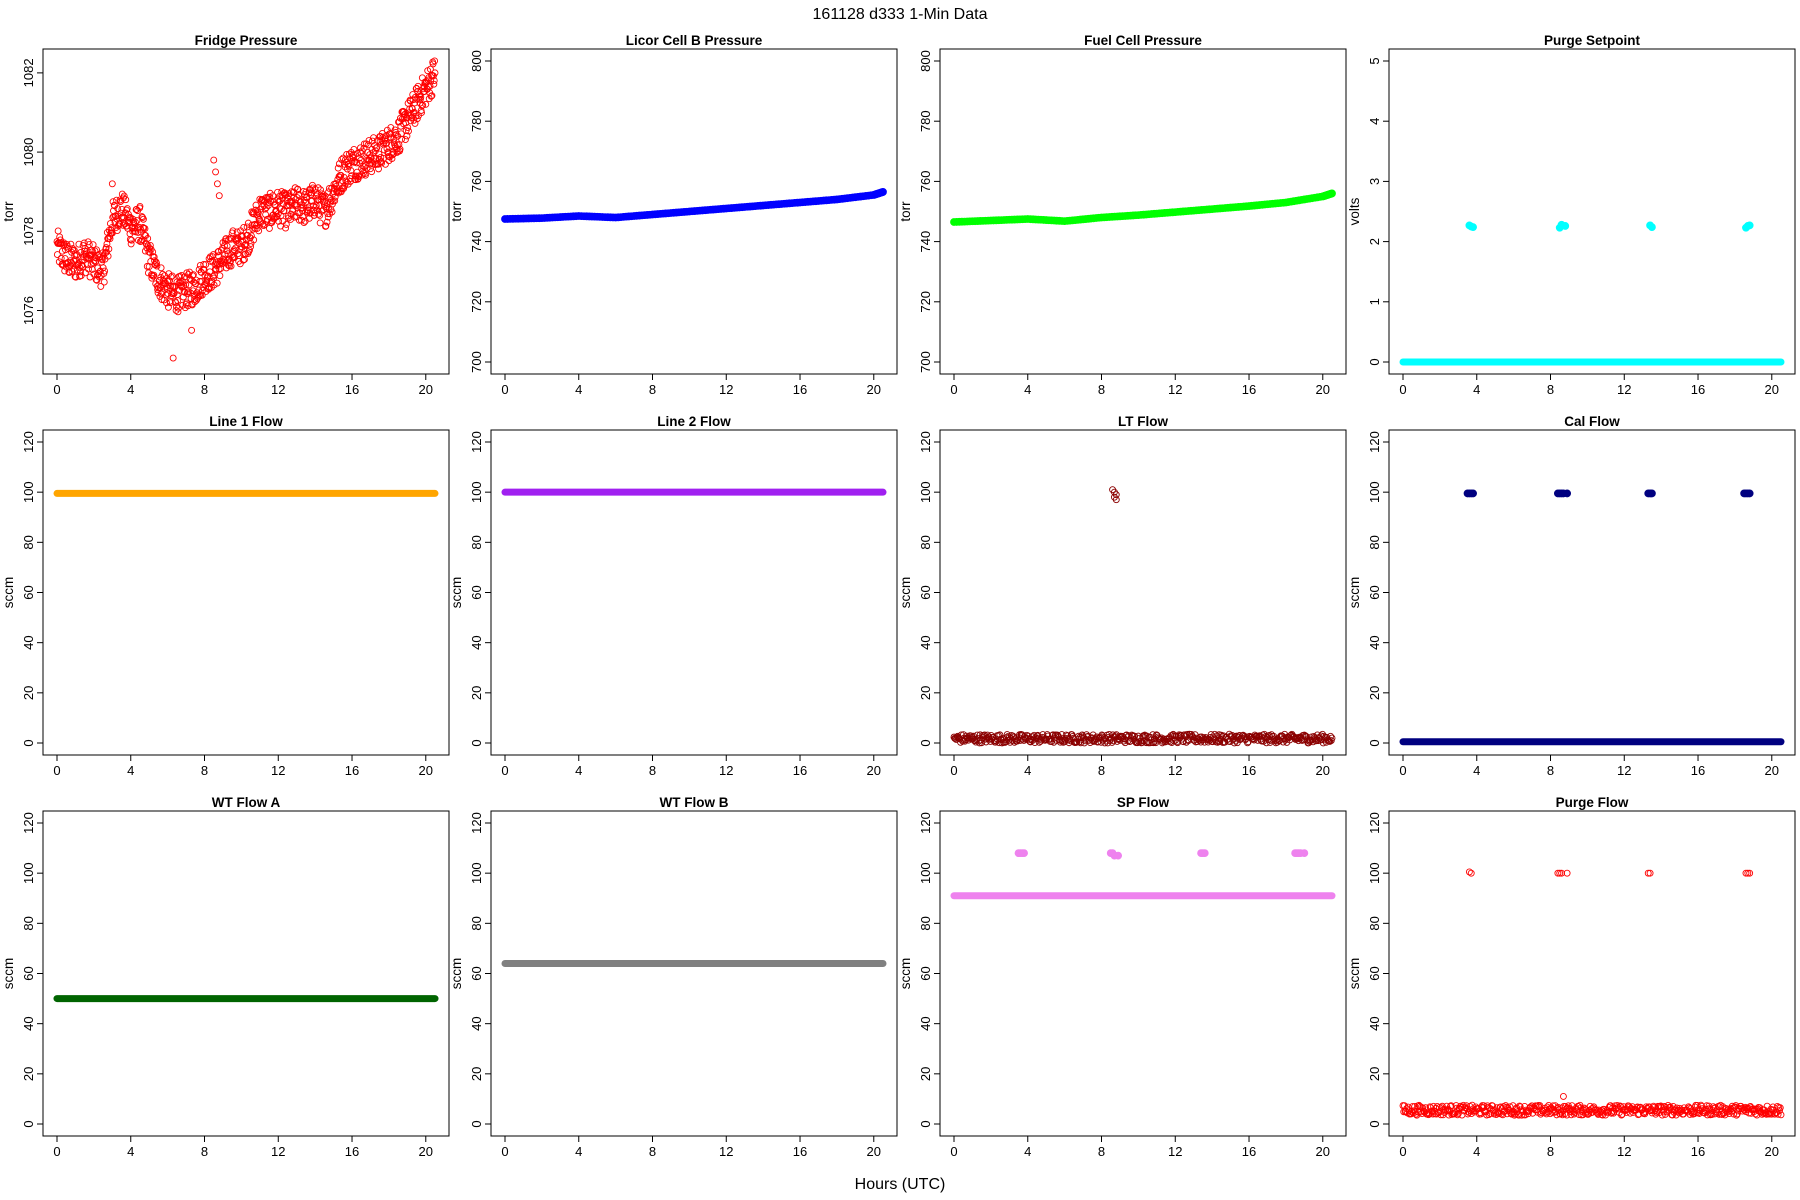 This screenshot has height=1200, width=1800. What do you see at coordinates (925, 362) in the screenshot?
I see `y-tick-label: 700` at bounding box center [925, 362].